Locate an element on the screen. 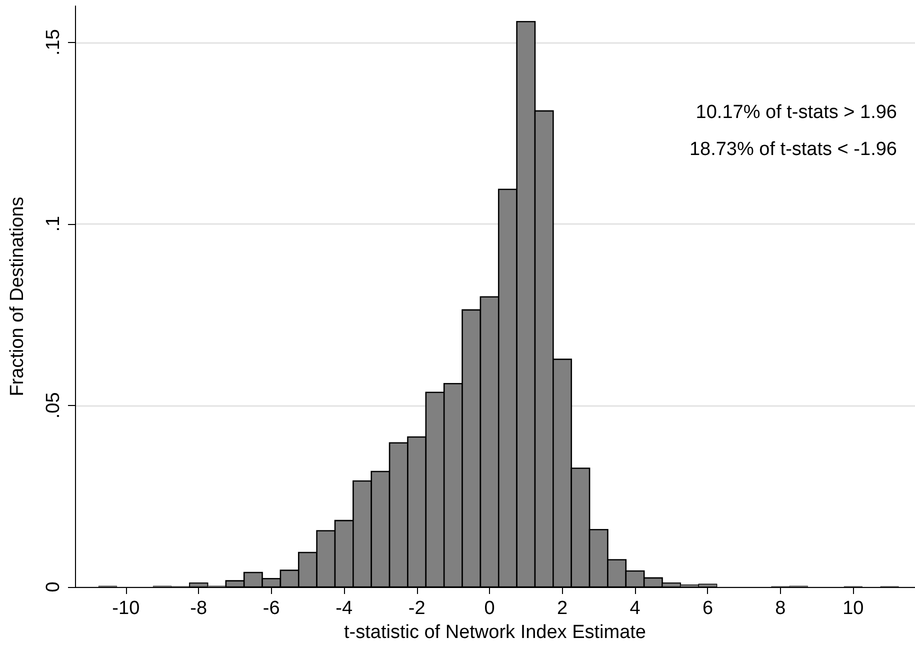 Image resolution: width=915 pixels, height=649 pixels. annotation: 18.73% of t-stats < -1.96 is located at coordinates (793, 149).